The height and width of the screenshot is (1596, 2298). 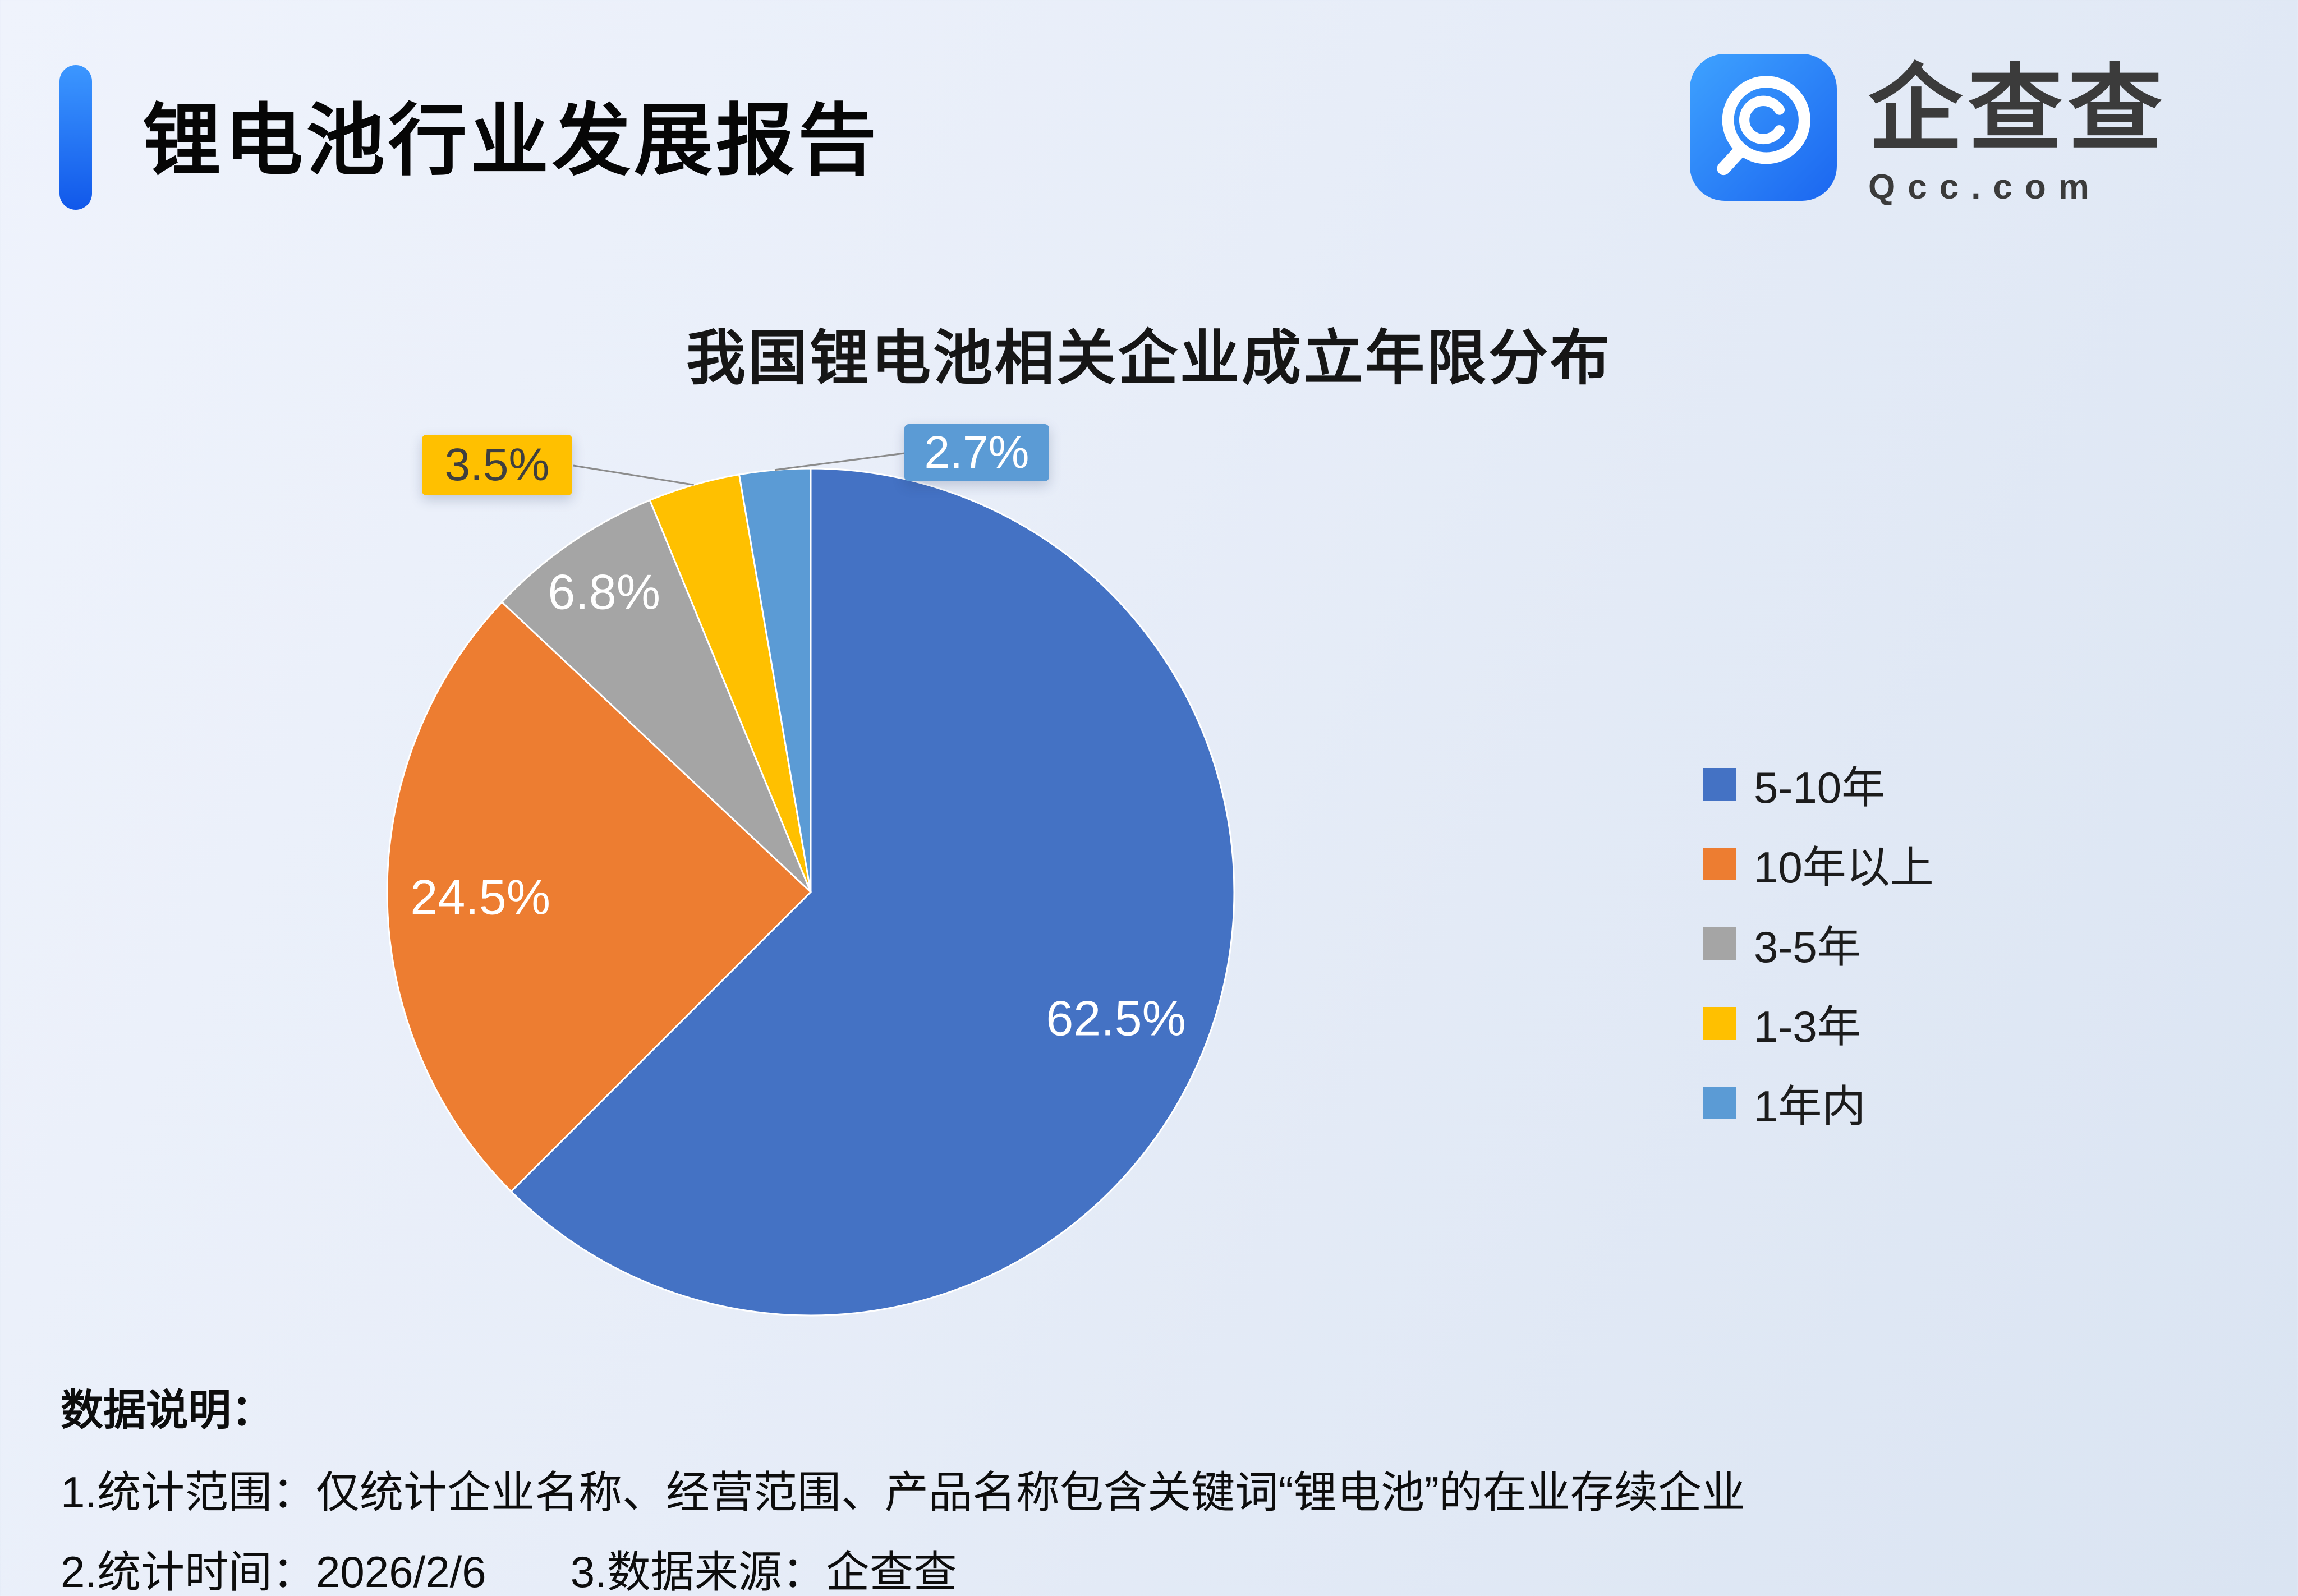 What do you see at coordinates (1763, 127) in the screenshot?
I see `qcc-logo-icon` at bounding box center [1763, 127].